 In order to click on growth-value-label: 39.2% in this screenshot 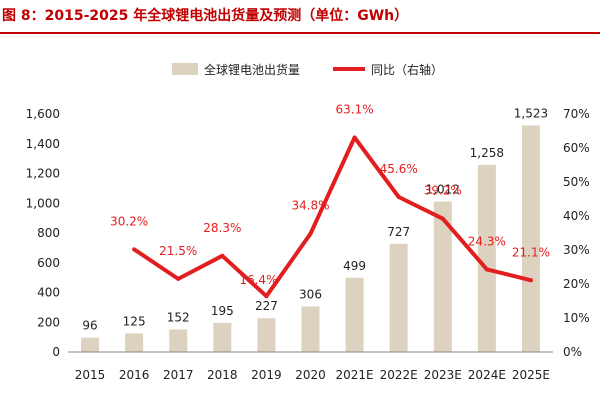, I will do `click(443, 191)`.